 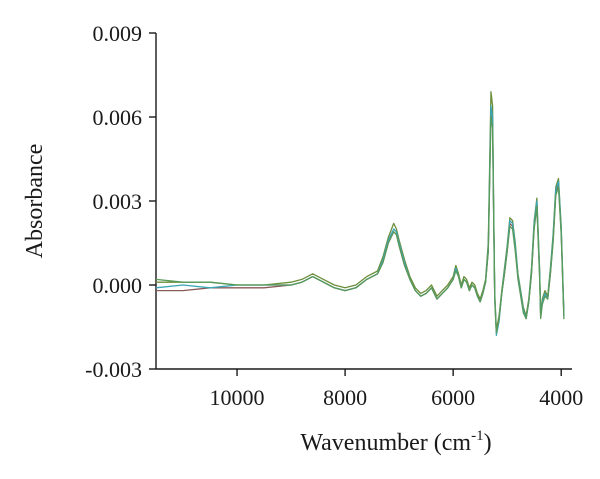 I want to click on y-tick-label: 0.009, so click(x=118, y=33).